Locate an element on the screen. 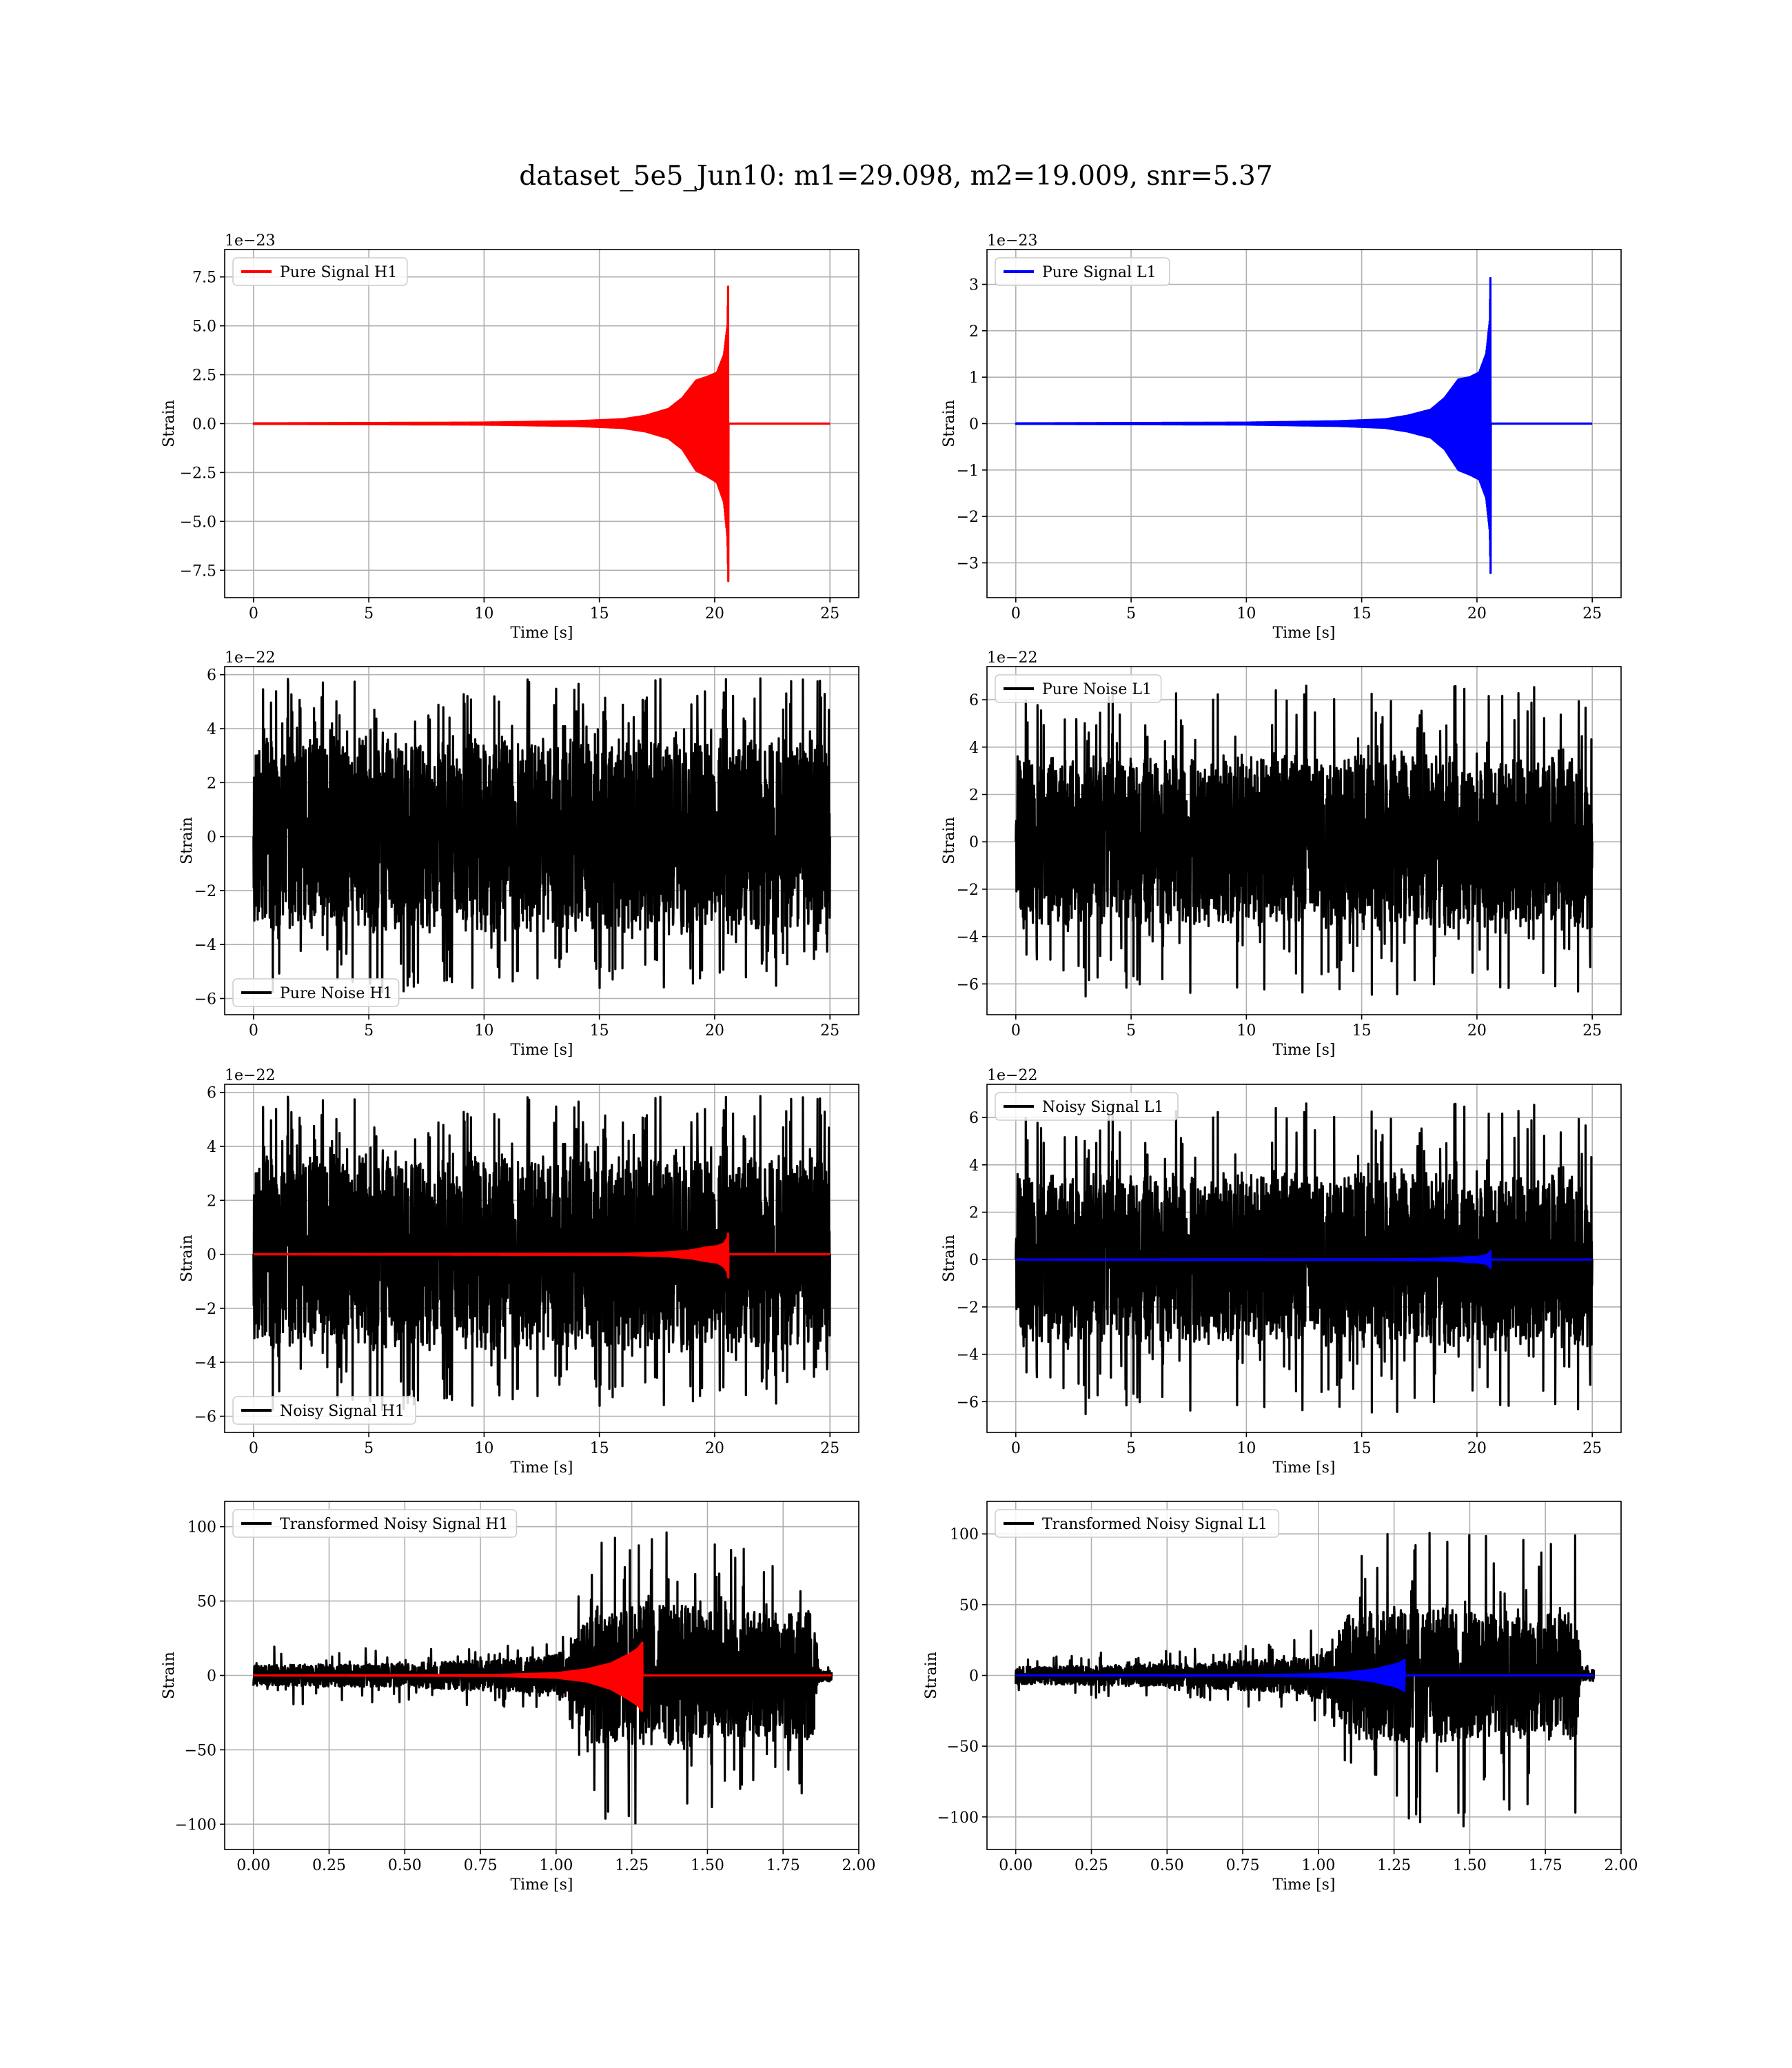 The height and width of the screenshot is (2068, 1792). y-tick-label: −2.5 is located at coordinates (198, 473).